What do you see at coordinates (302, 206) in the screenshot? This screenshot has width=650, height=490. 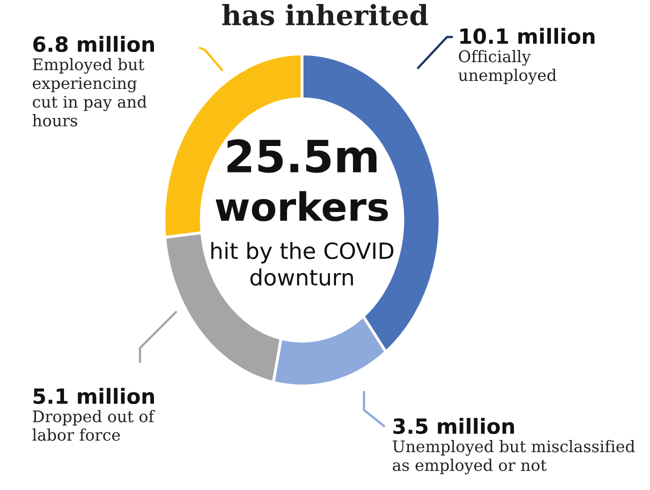 I see `text: workers` at bounding box center [302, 206].